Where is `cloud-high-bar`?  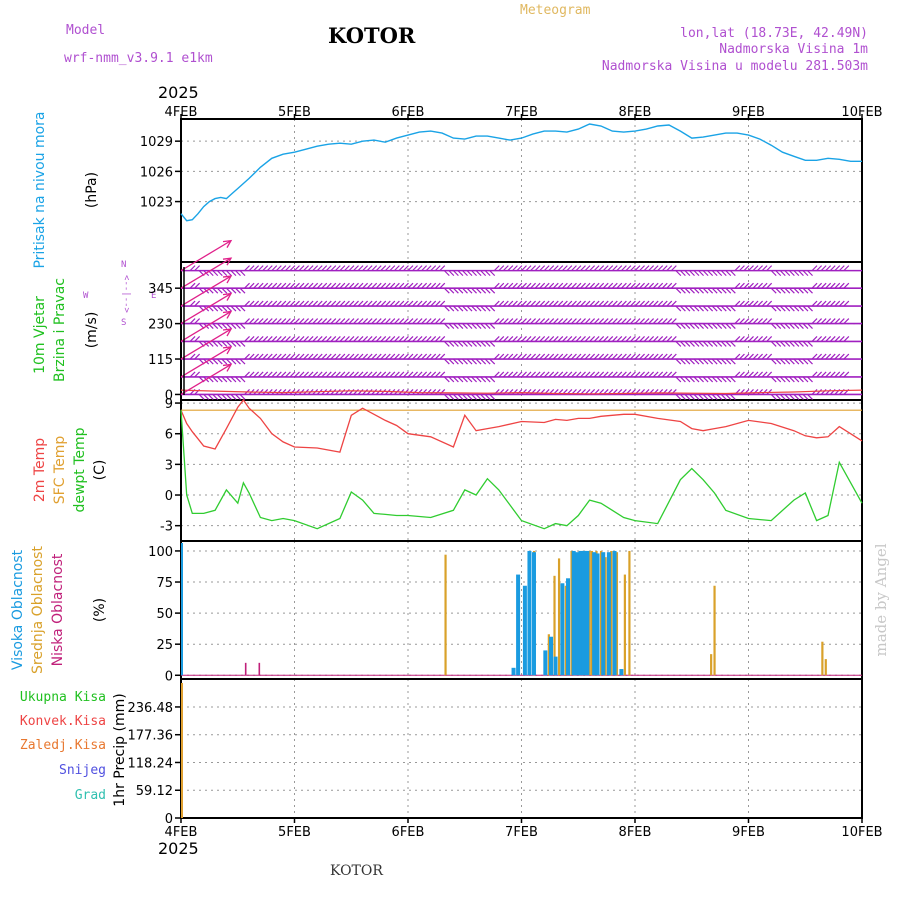 cloud-high-bar is located at coordinates (583, 613).